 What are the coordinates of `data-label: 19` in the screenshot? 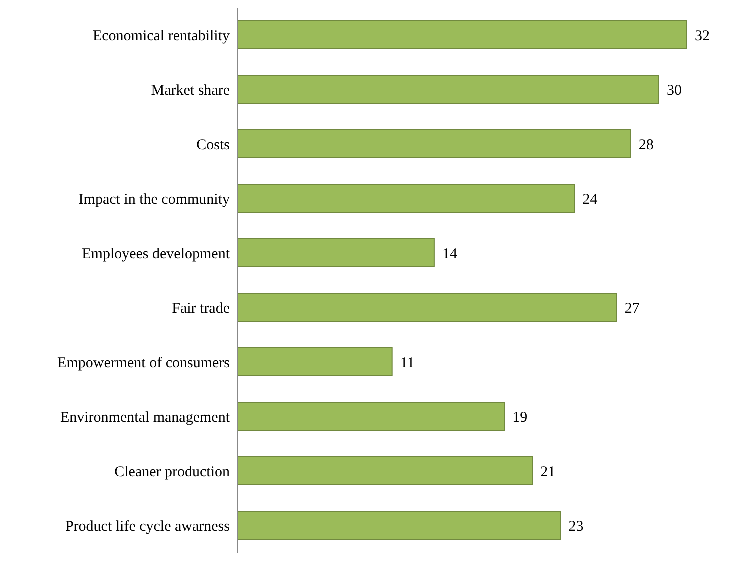 It's located at (520, 418).